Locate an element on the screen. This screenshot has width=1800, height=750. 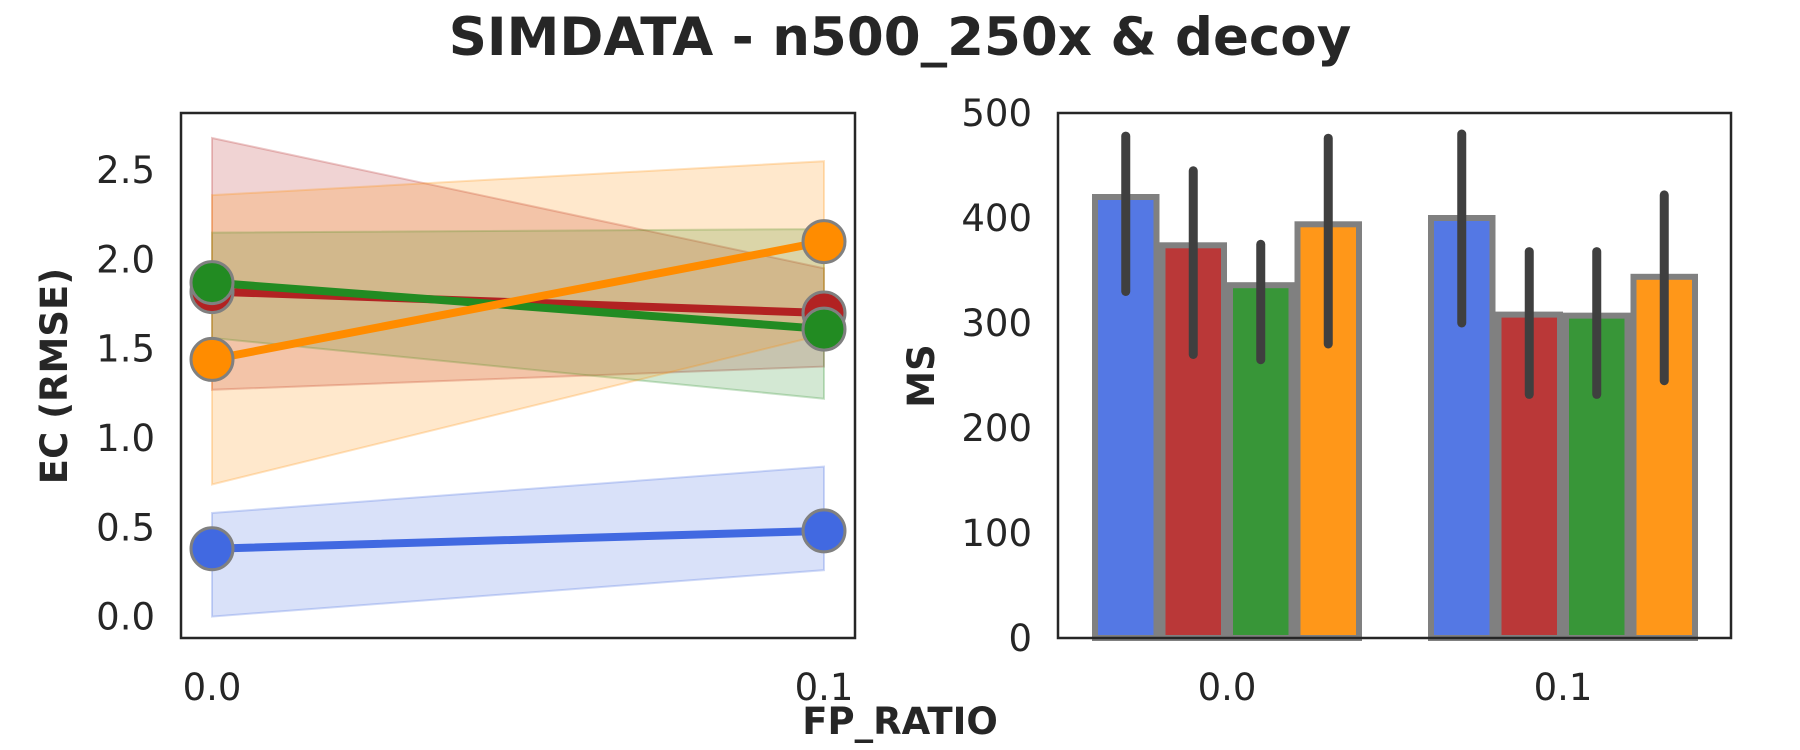
line-x-tick-label: 0.0 is located at coordinates (212, 687).